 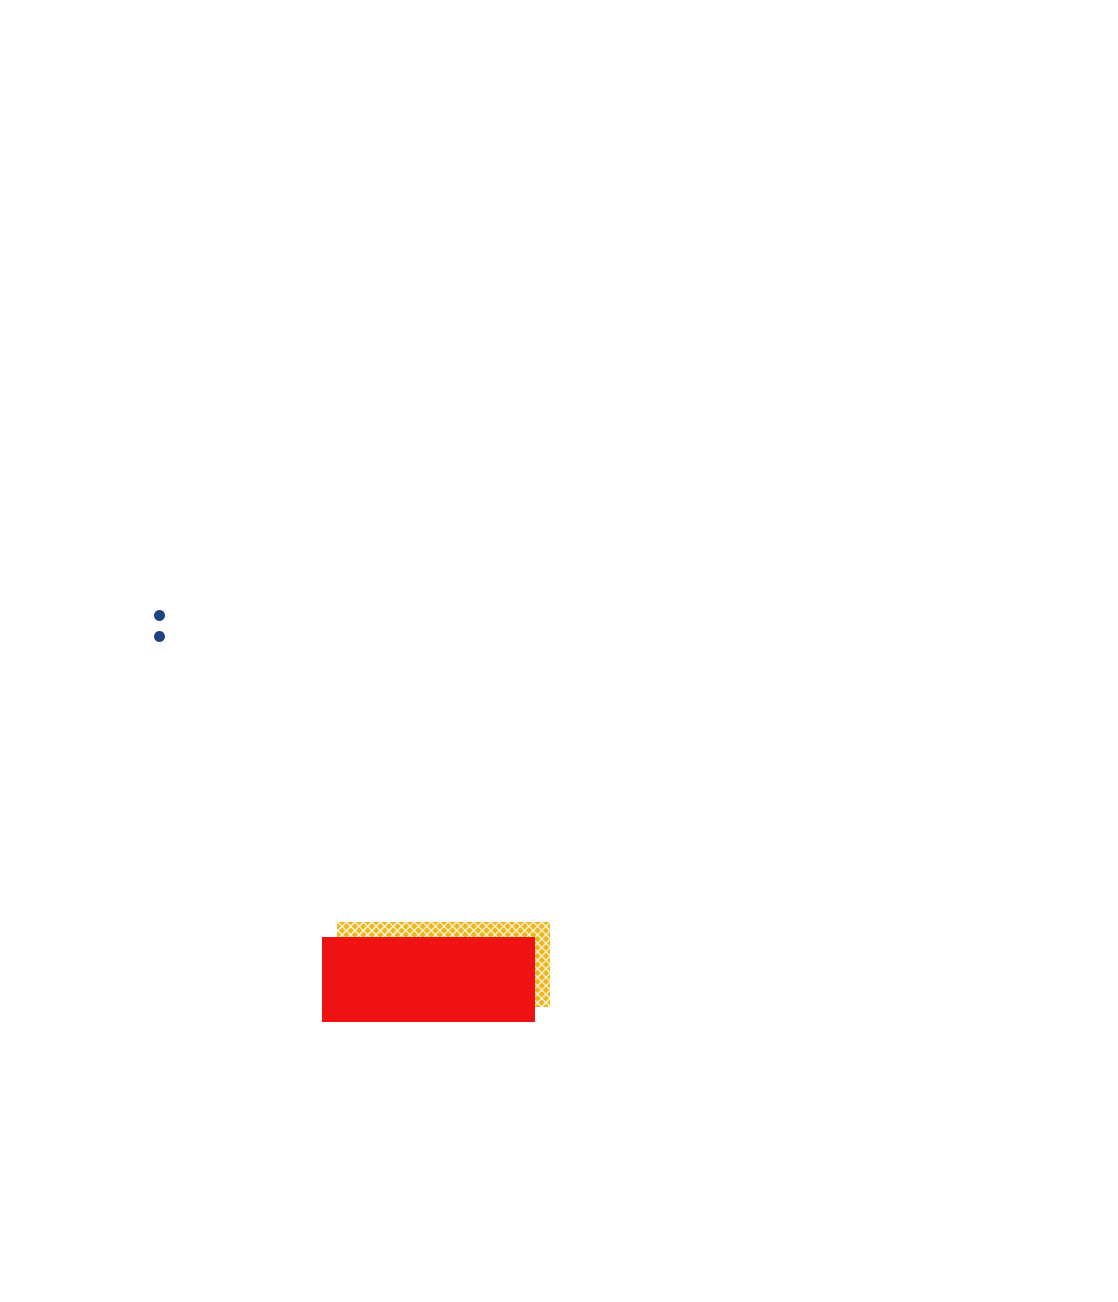 I want to click on probability-block, so click(x=164, y=620).